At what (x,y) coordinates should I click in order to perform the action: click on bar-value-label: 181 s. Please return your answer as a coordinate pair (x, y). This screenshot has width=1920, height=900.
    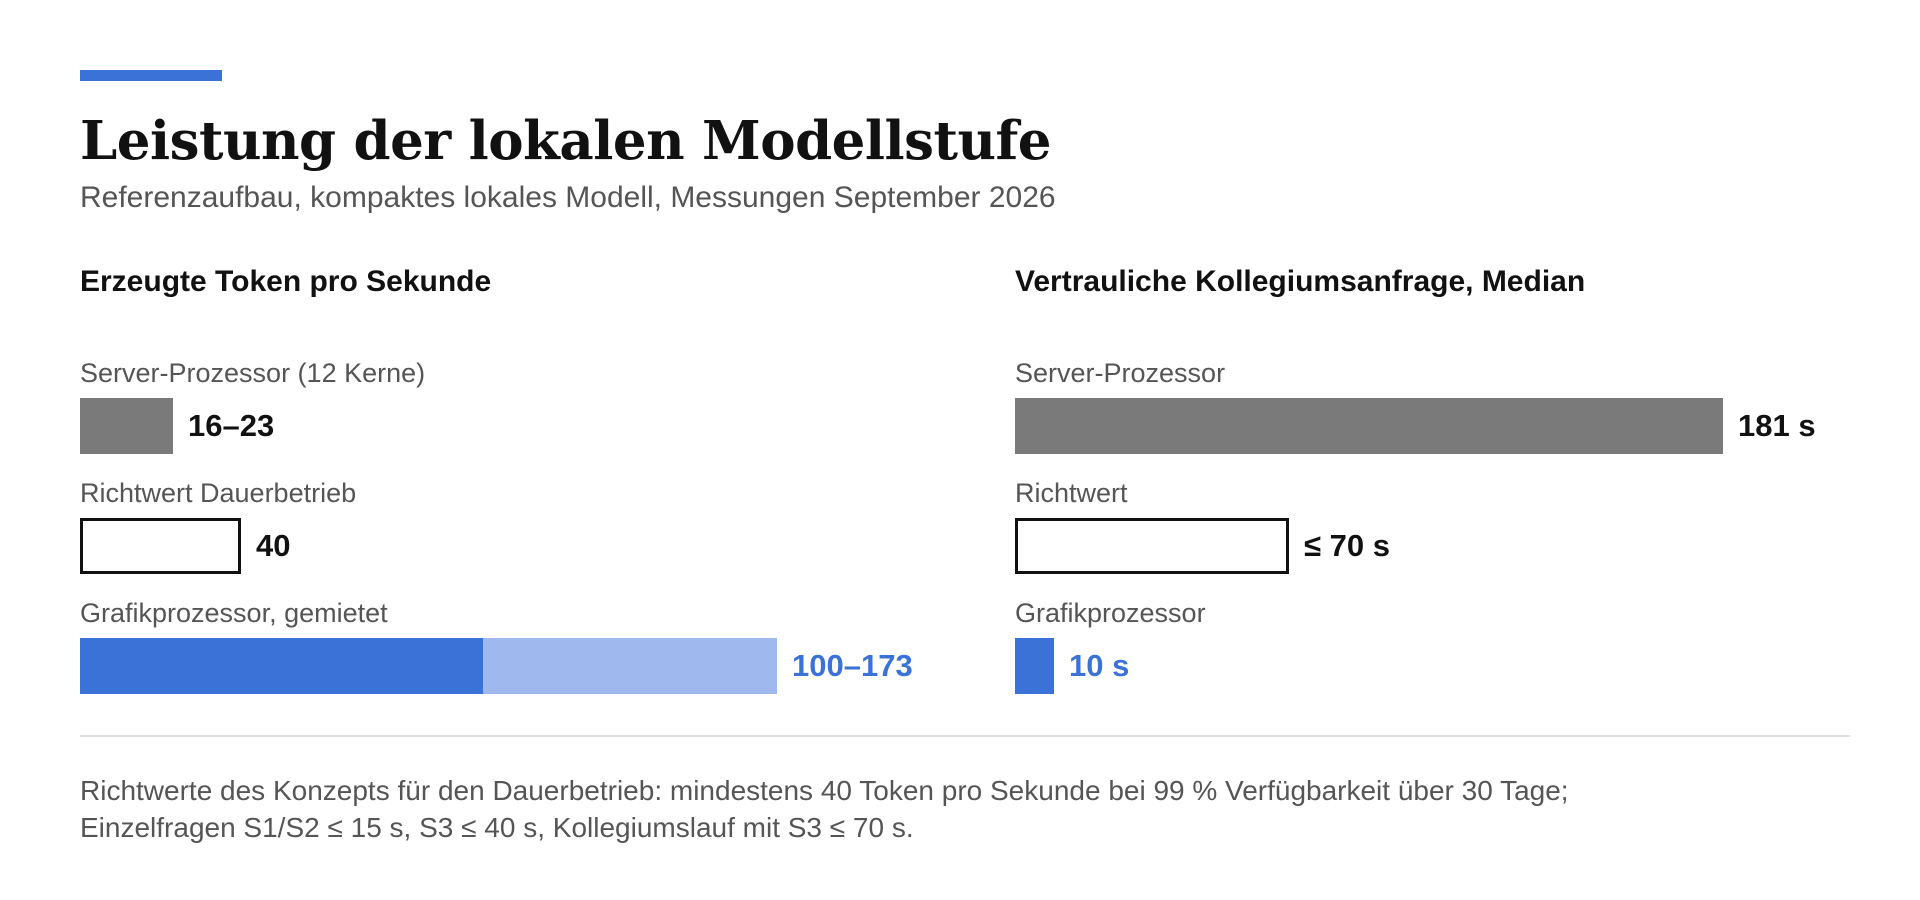
    Looking at the image, I should click on (1777, 425).